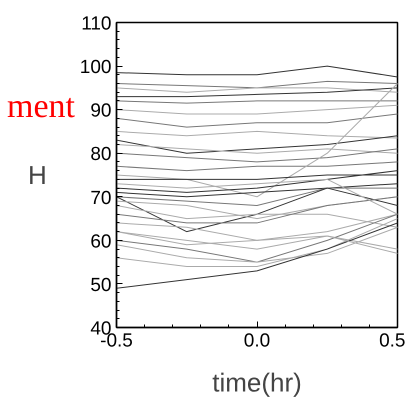 The image size is (405, 410). I want to click on x-axis-title: time(hr), so click(257, 383).